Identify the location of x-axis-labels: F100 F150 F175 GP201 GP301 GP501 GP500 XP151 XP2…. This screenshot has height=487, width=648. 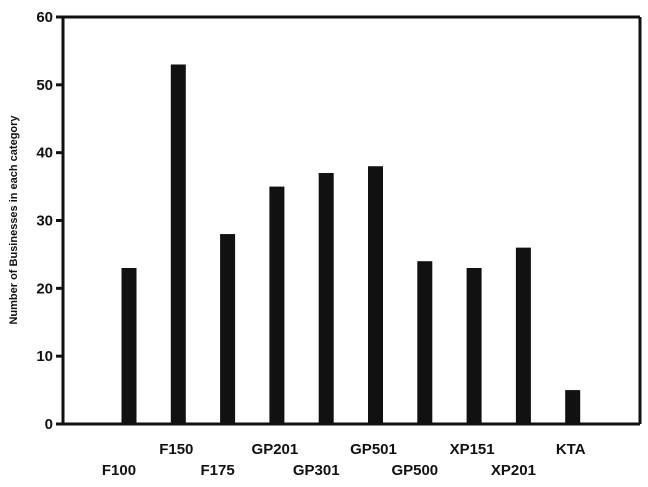
(344, 460).